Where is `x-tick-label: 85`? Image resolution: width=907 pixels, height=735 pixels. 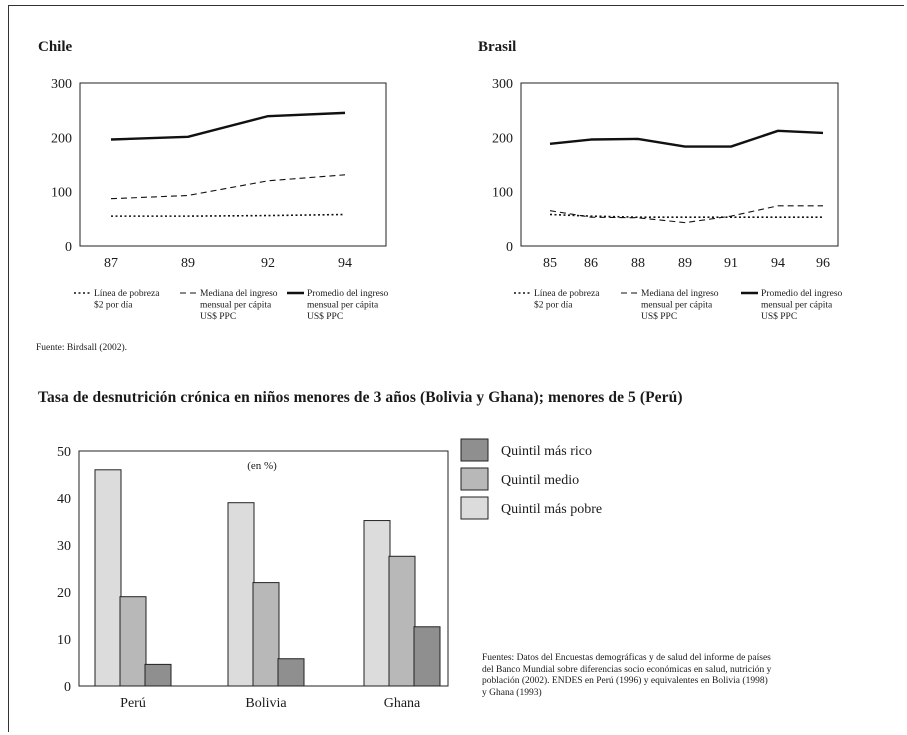
x-tick-label: 85 is located at coordinates (550, 263).